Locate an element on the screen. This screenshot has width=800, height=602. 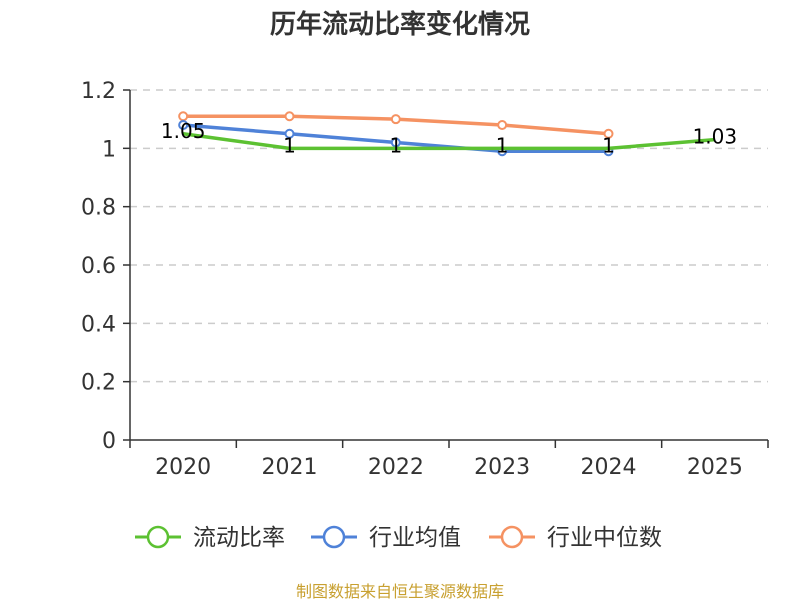
x-tick-label: 2024 is located at coordinates (609, 467).